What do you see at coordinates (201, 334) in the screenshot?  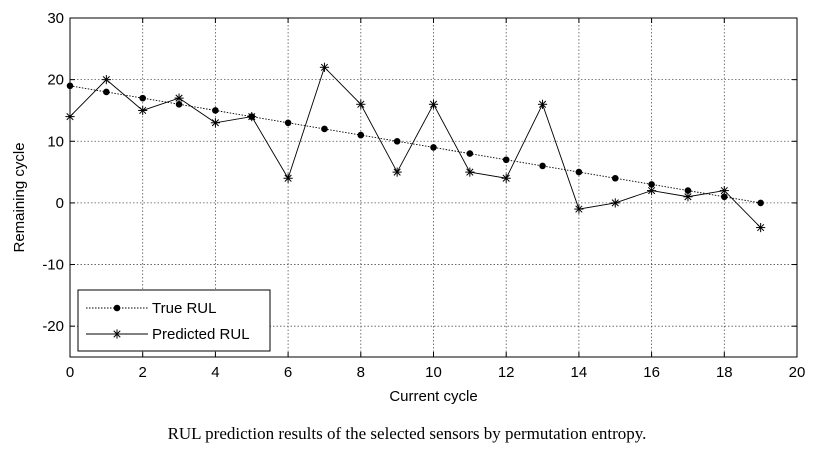 I see `legend-label: Predicted RUL` at bounding box center [201, 334].